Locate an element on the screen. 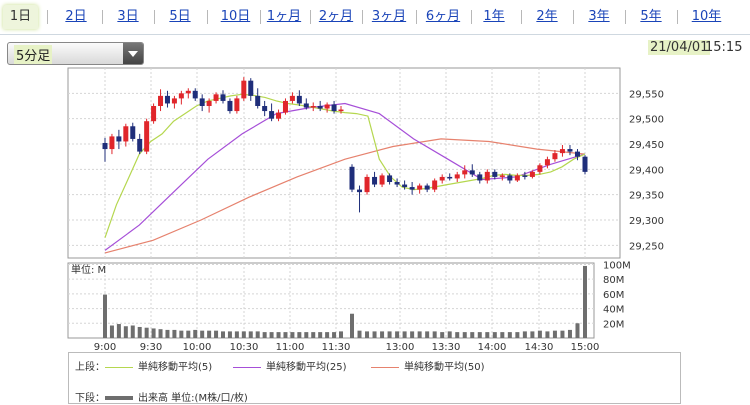  volume-tick-label: 60M is located at coordinates (613, 295).